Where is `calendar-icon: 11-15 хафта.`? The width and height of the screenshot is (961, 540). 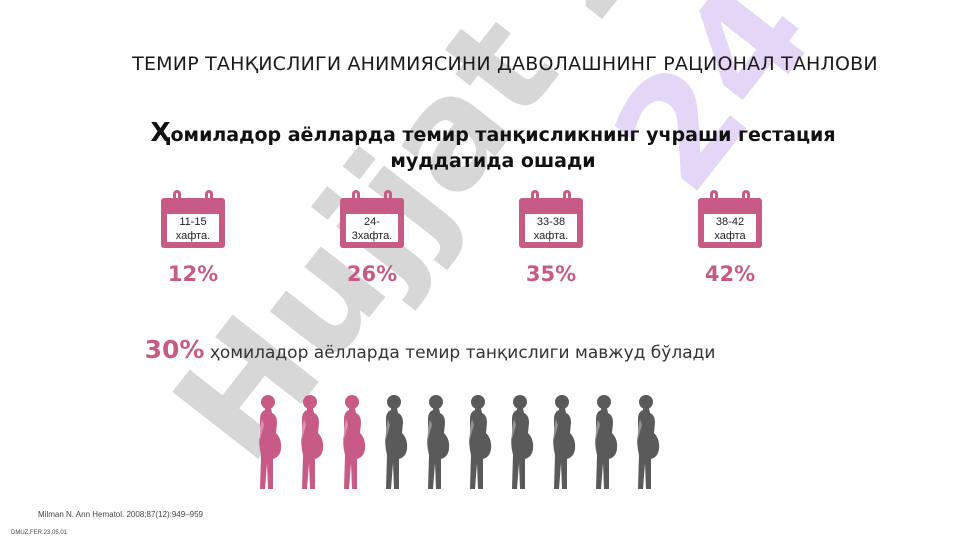
calendar-icon: 11-15 хафта. is located at coordinates (193, 219).